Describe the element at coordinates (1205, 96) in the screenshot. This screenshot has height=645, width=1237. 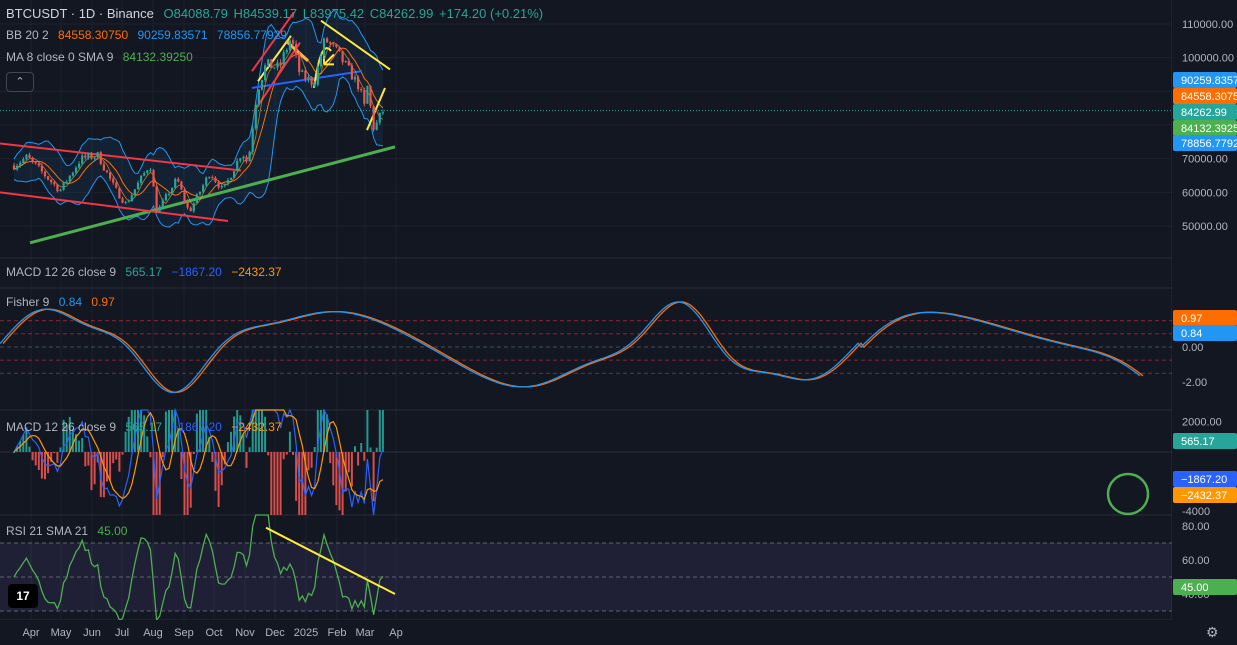
I see `price-tag: 84558.3075` at that location.